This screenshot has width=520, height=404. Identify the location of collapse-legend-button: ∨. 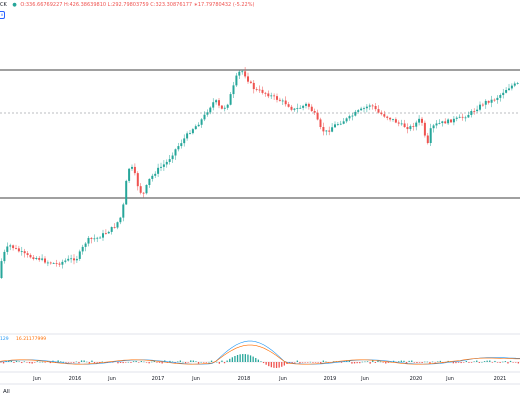
(2, 15).